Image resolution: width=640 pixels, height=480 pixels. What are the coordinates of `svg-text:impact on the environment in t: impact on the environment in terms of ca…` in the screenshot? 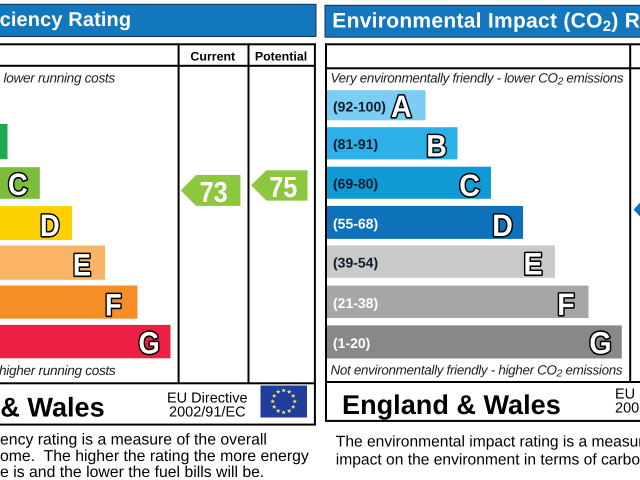 It's located at (488, 459).